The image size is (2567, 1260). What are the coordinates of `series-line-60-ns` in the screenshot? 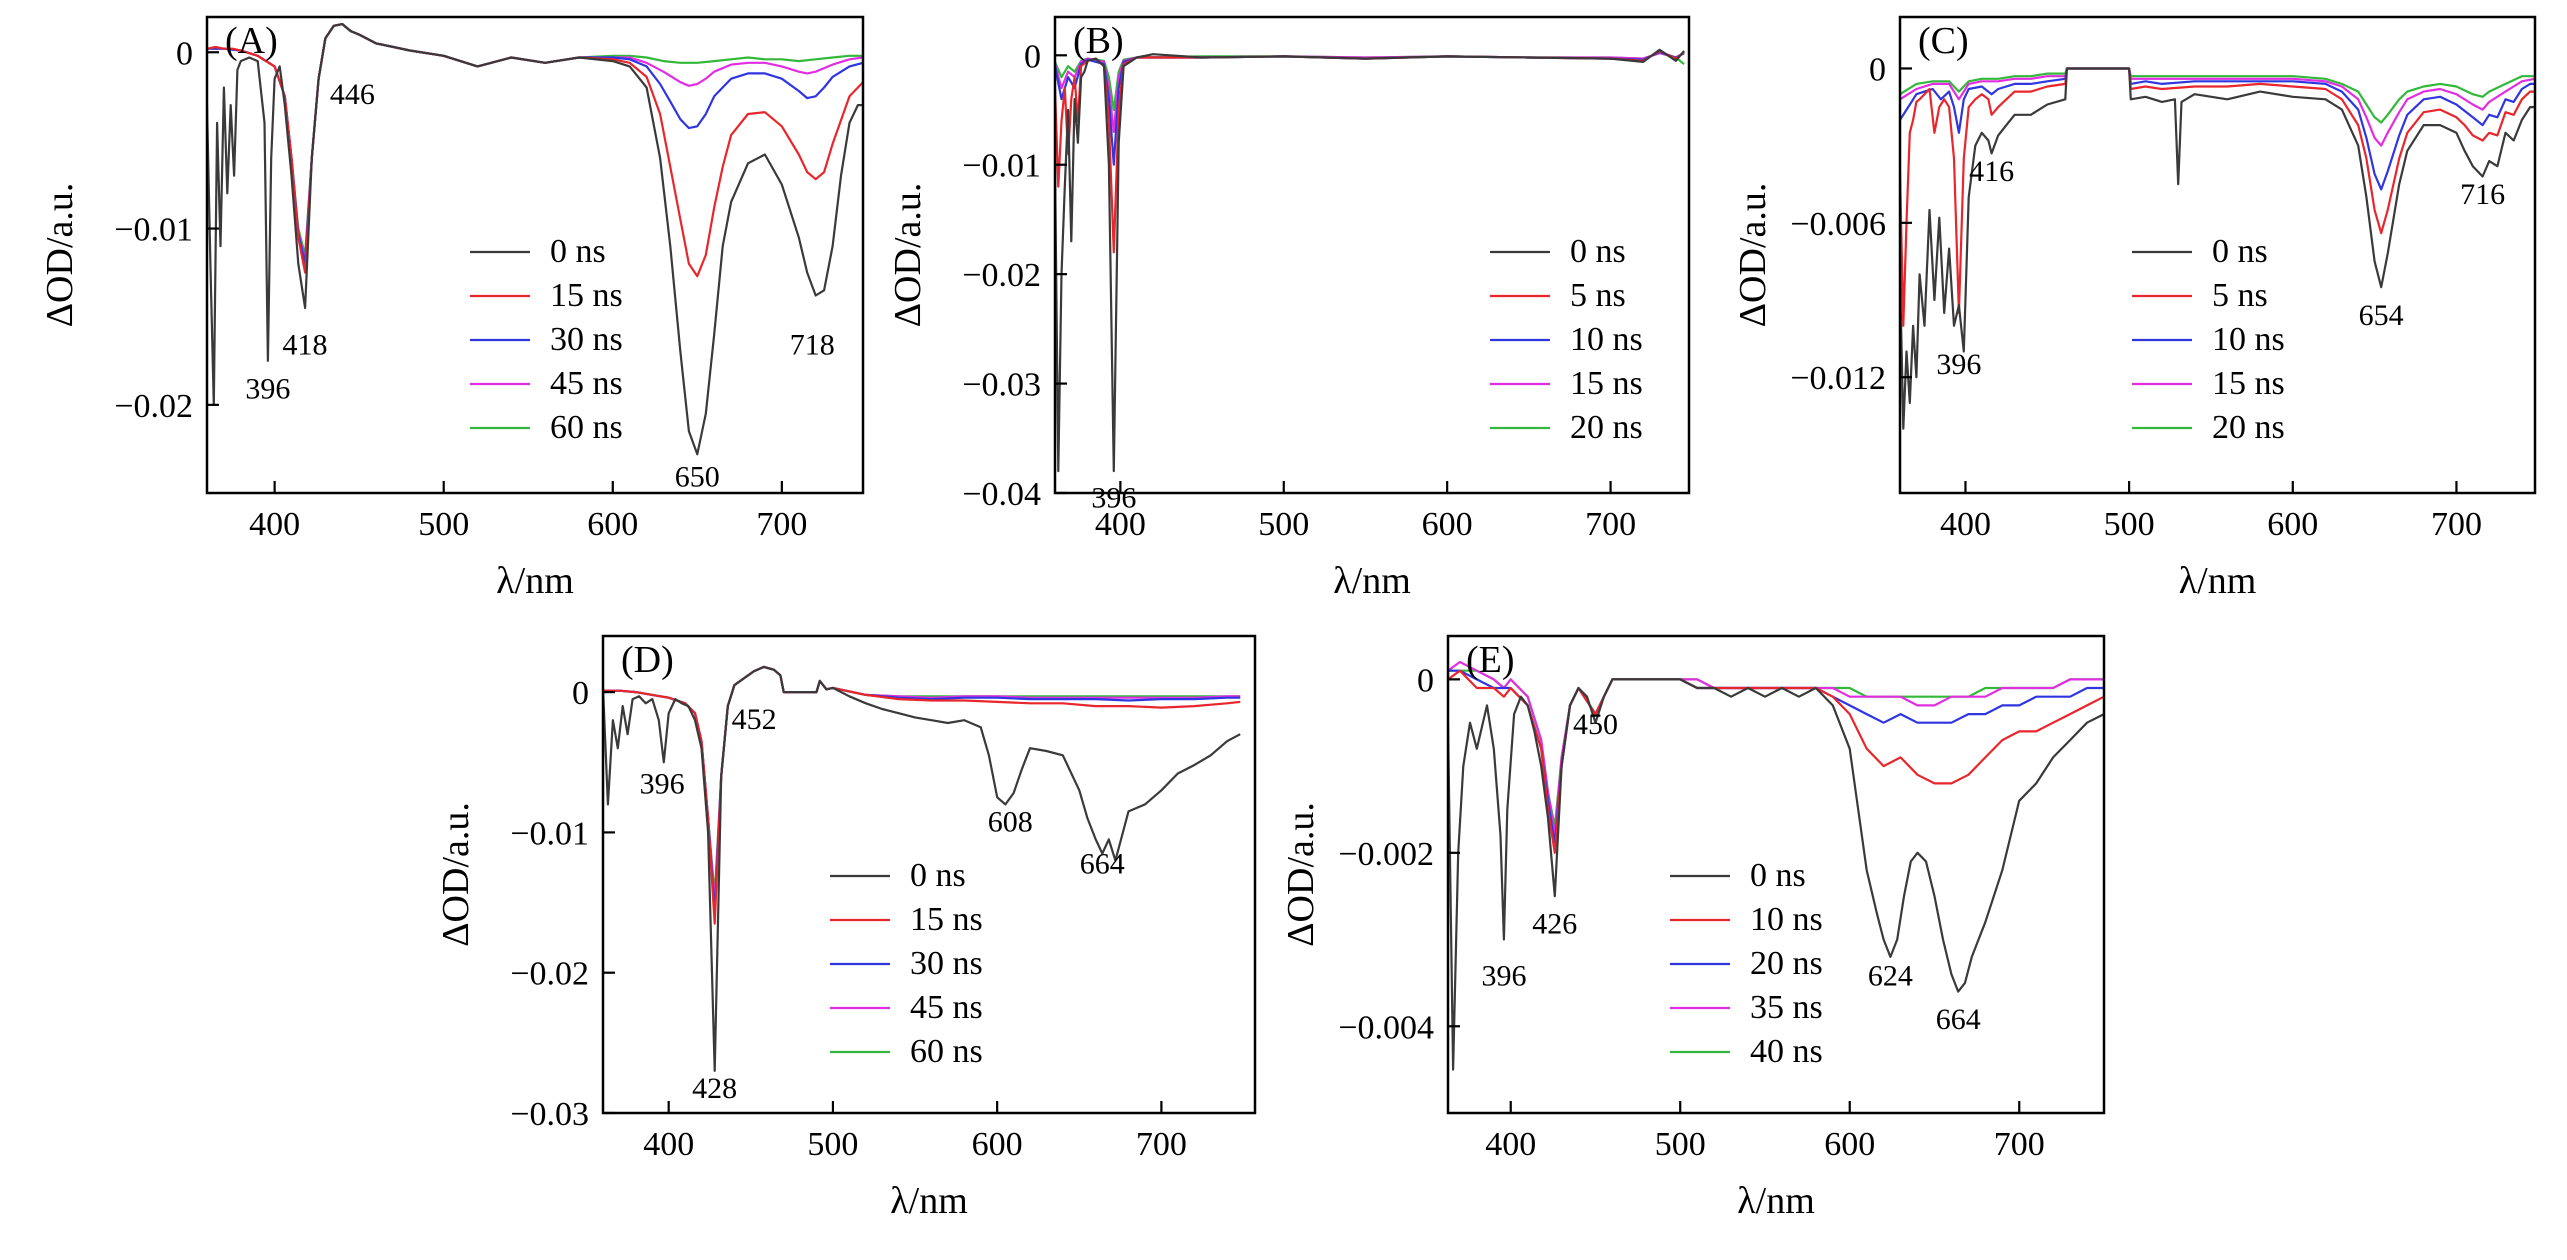 It's located at (535, 140).